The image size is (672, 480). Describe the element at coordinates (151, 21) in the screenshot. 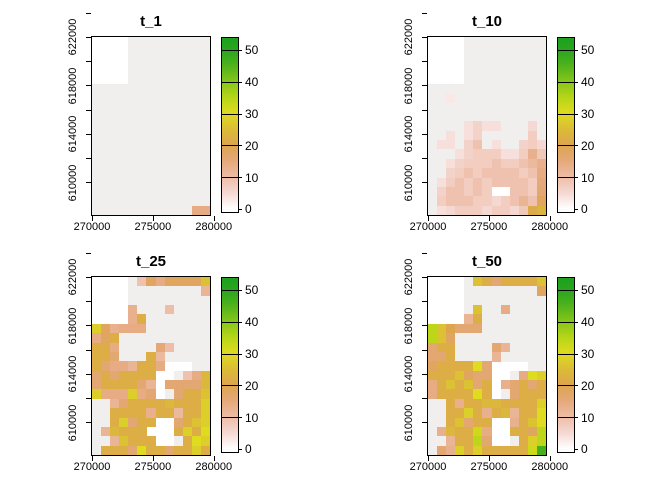

I see `panel-title: t_1` at that location.